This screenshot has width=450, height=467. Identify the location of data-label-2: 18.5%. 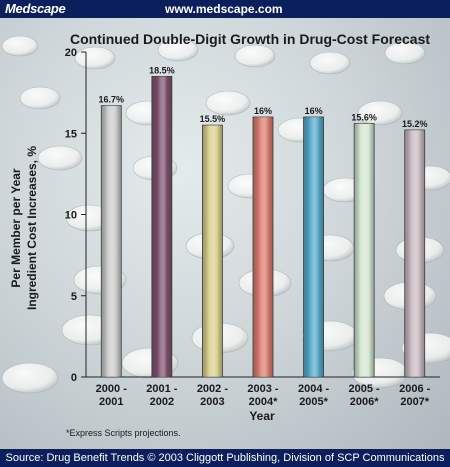
(162, 70).